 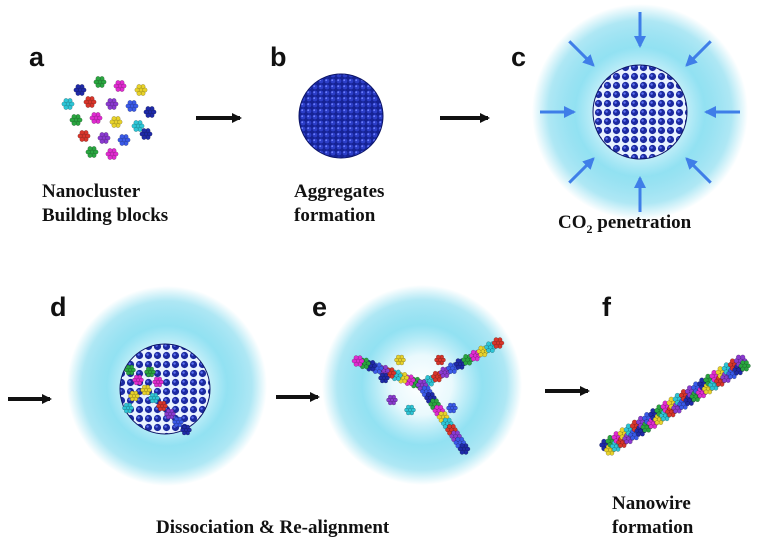 I want to click on caption-dissociation: Dissociation & Re-alignment, so click(x=273, y=527).